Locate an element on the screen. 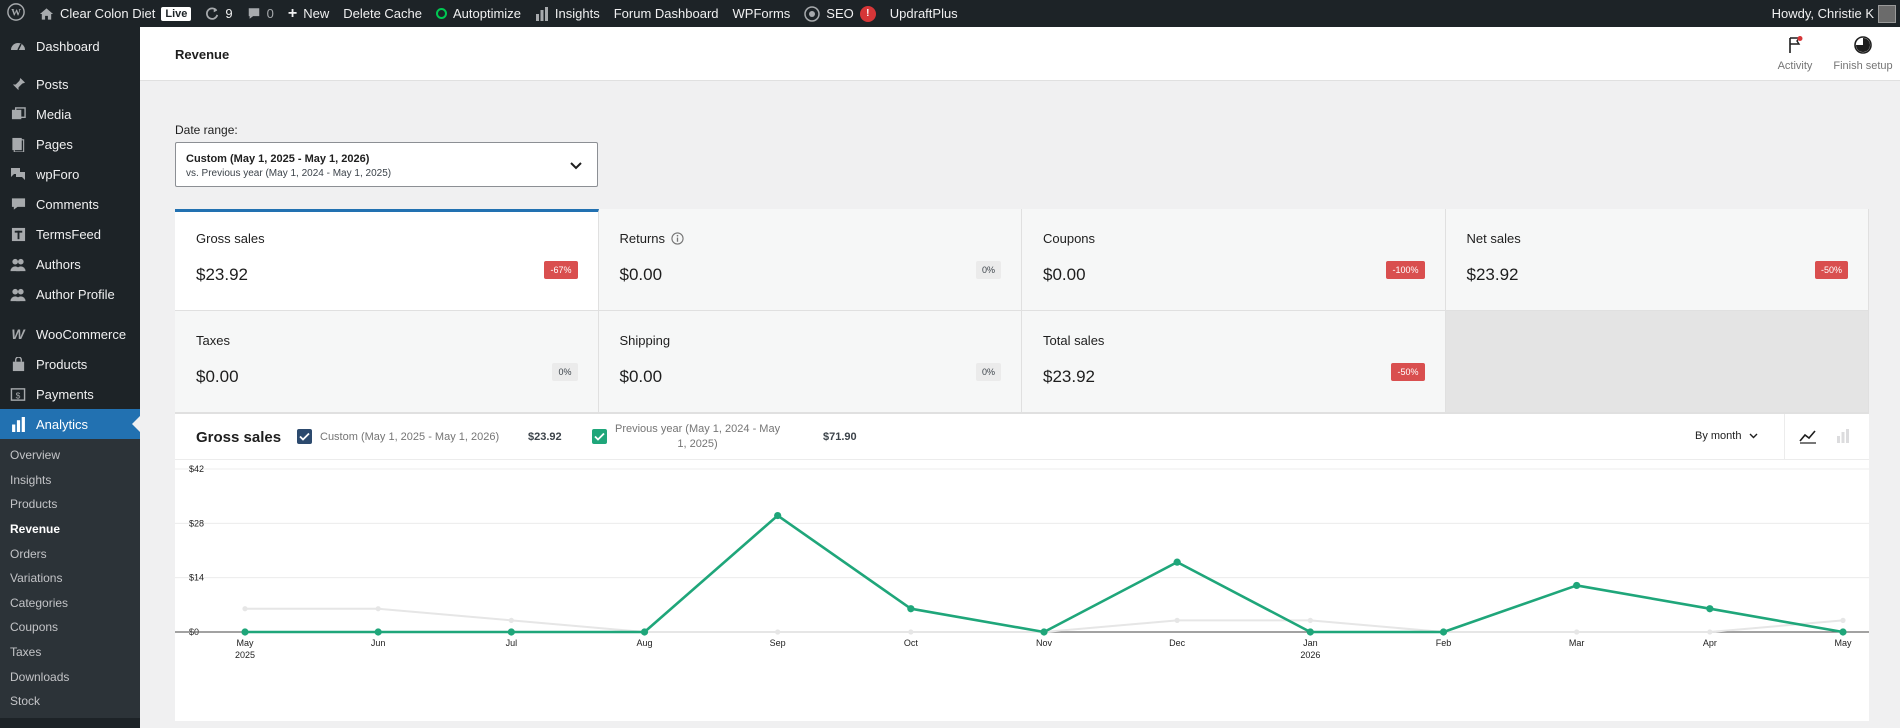 The image size is (1900, 728). interval-select: By month is located at coordinates (1726, 436).